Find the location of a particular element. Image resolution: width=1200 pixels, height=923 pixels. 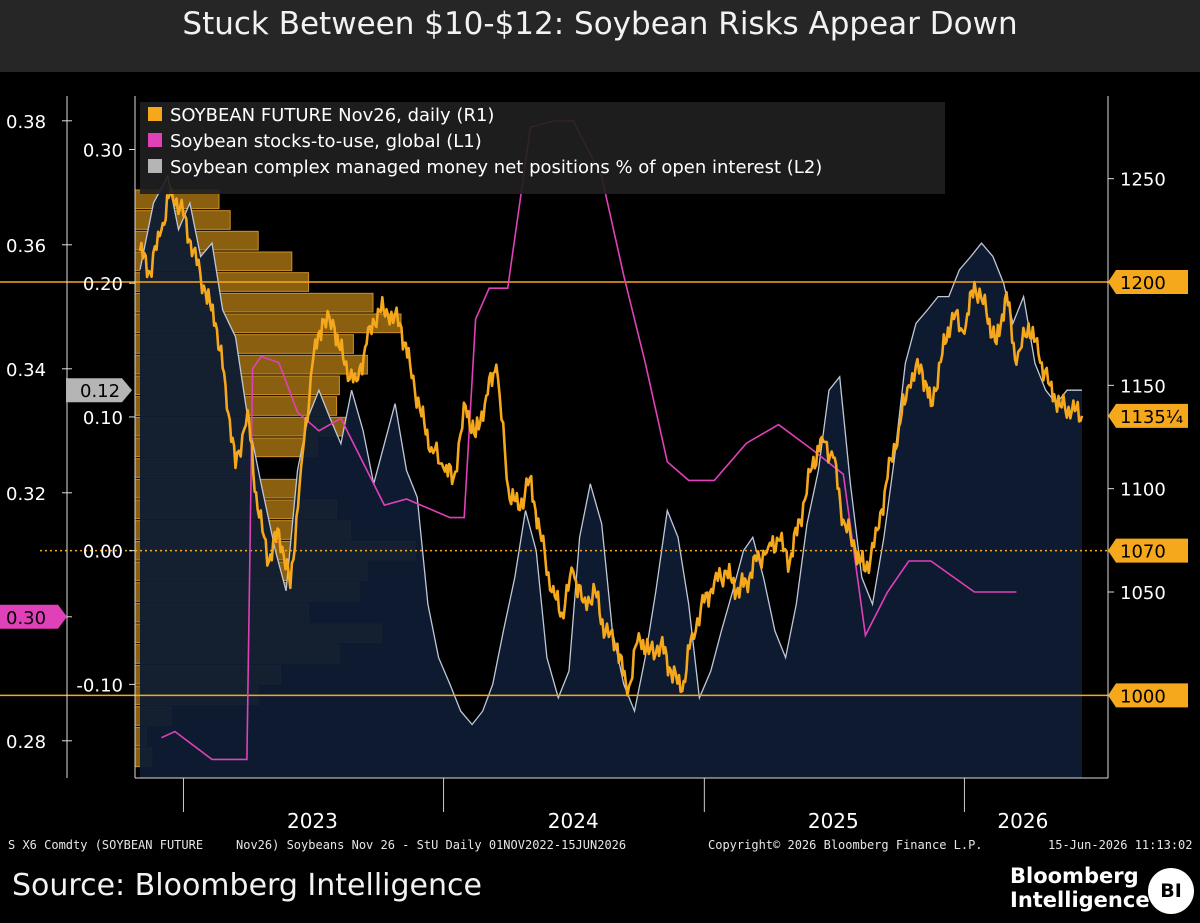

r1-value-marker-label: 1070 is located at coordinates (1143, 552).